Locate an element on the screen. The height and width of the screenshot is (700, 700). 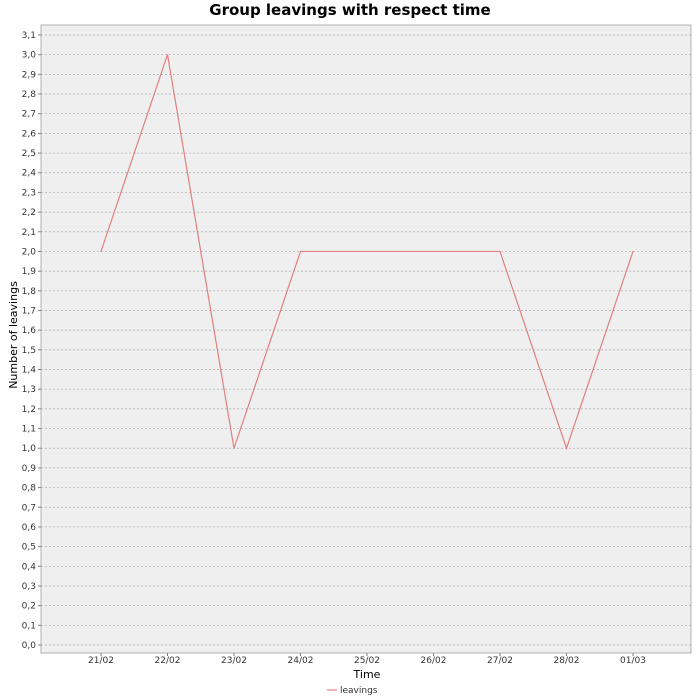
y-tick-label: 2,7 is located at coordinates (29, 115).